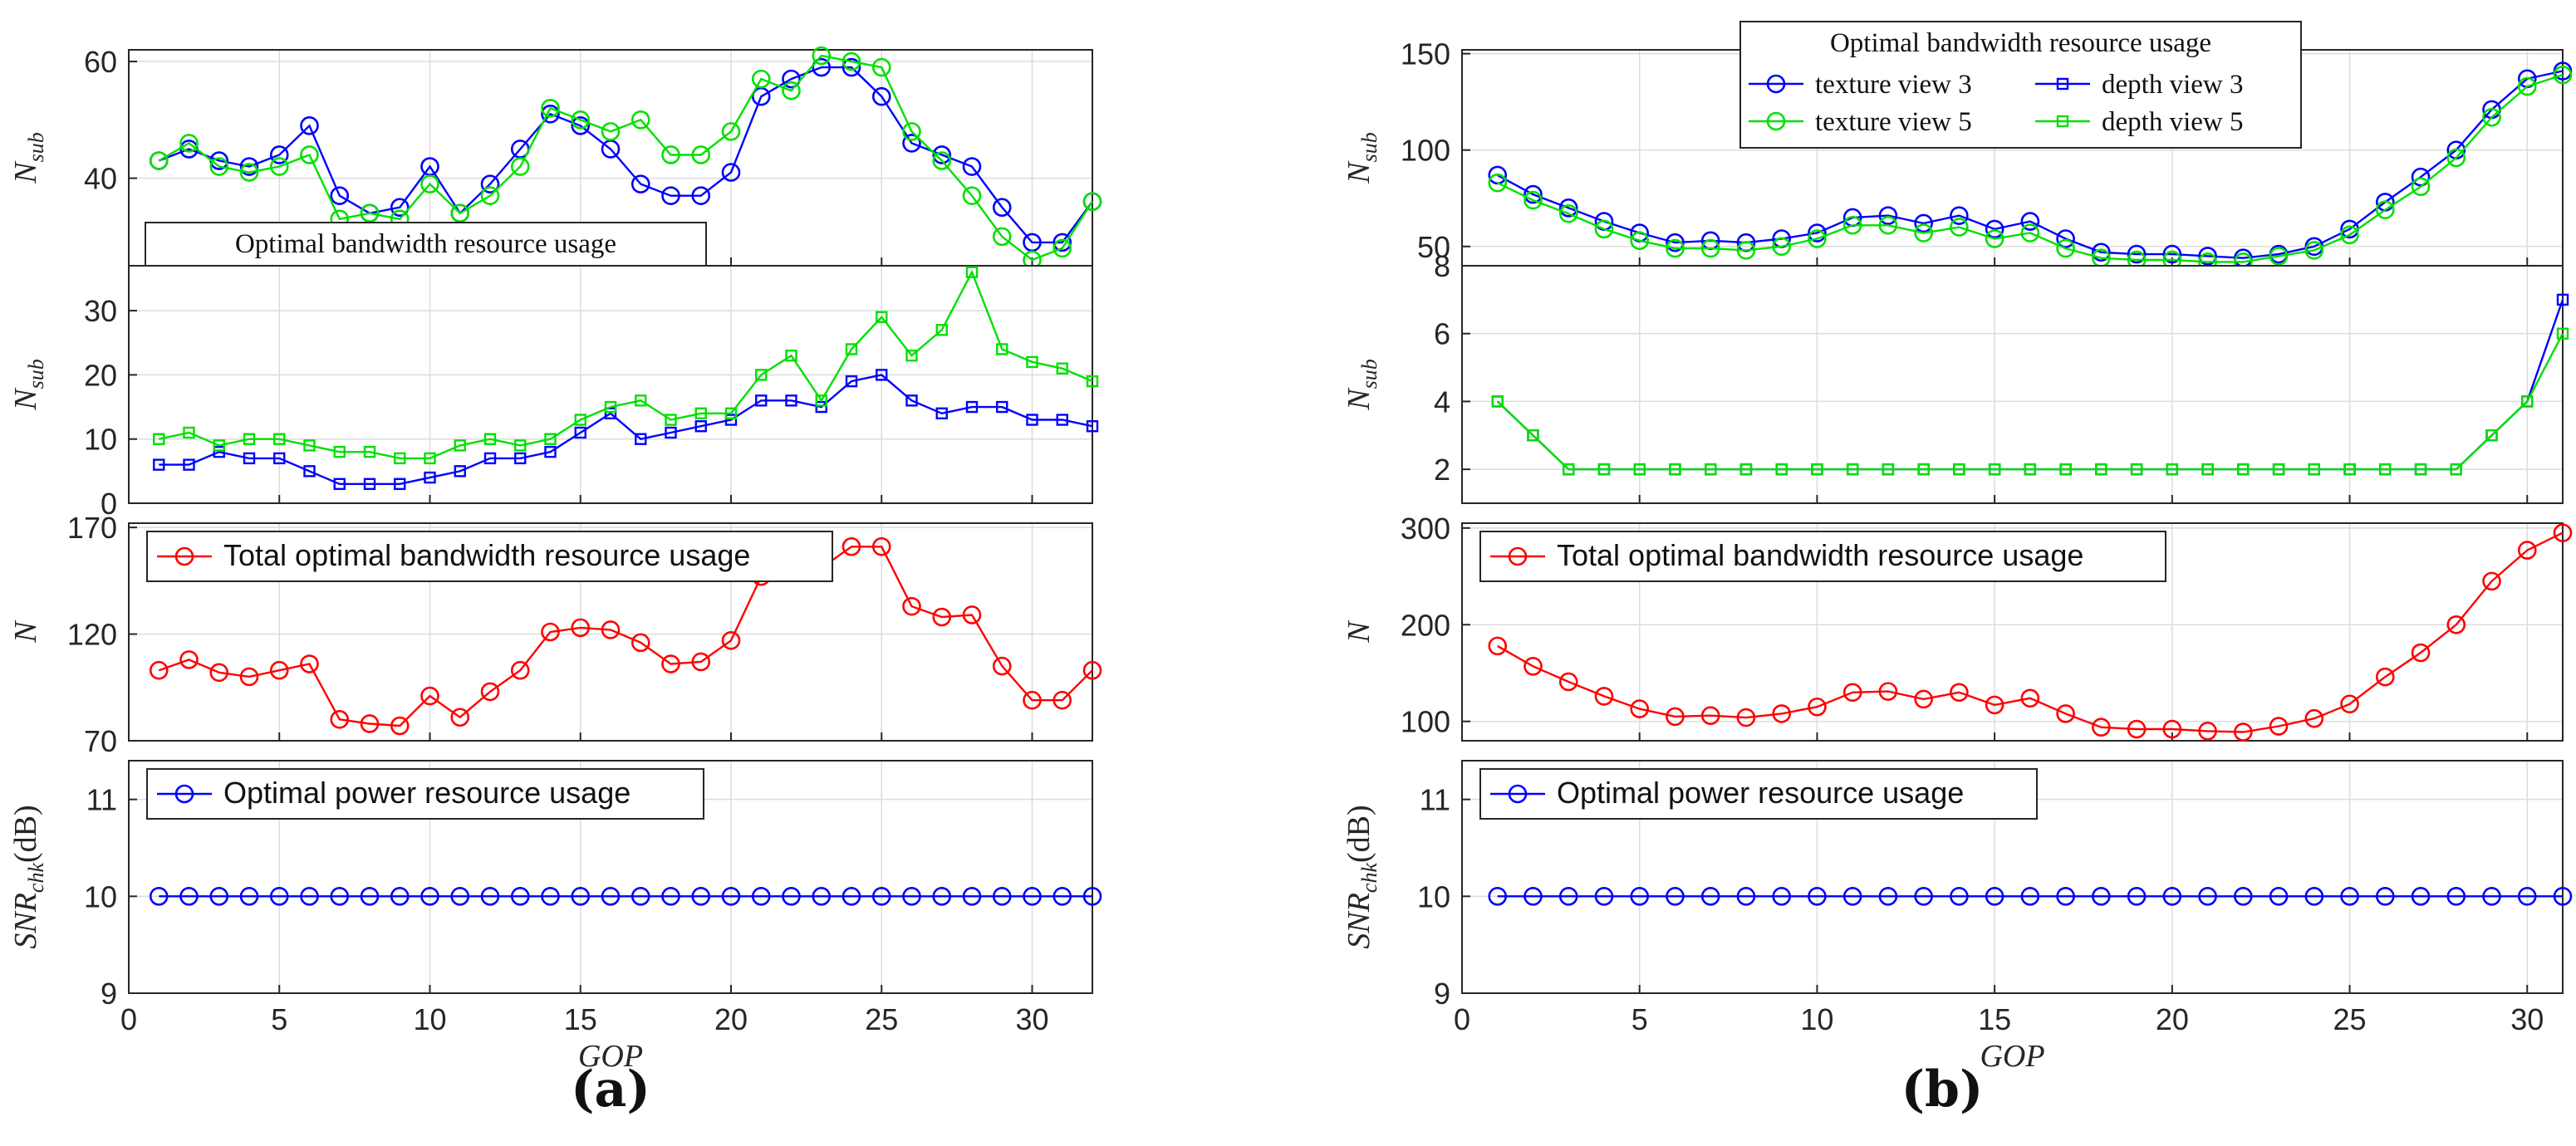  Describe the element at coordinates (1442, 994) in the screenshot. I see `y-tick-label: 9` at that location.